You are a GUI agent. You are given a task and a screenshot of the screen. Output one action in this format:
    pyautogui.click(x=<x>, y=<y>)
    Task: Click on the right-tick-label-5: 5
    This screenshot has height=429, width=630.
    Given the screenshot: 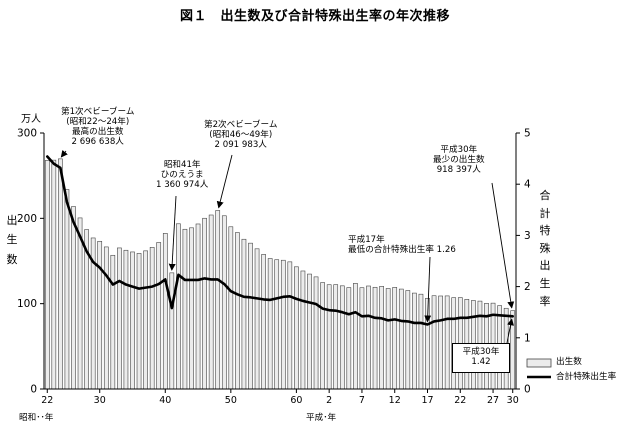 What is the action you would take?
    pyautogui.click(x=527, y=134)
    